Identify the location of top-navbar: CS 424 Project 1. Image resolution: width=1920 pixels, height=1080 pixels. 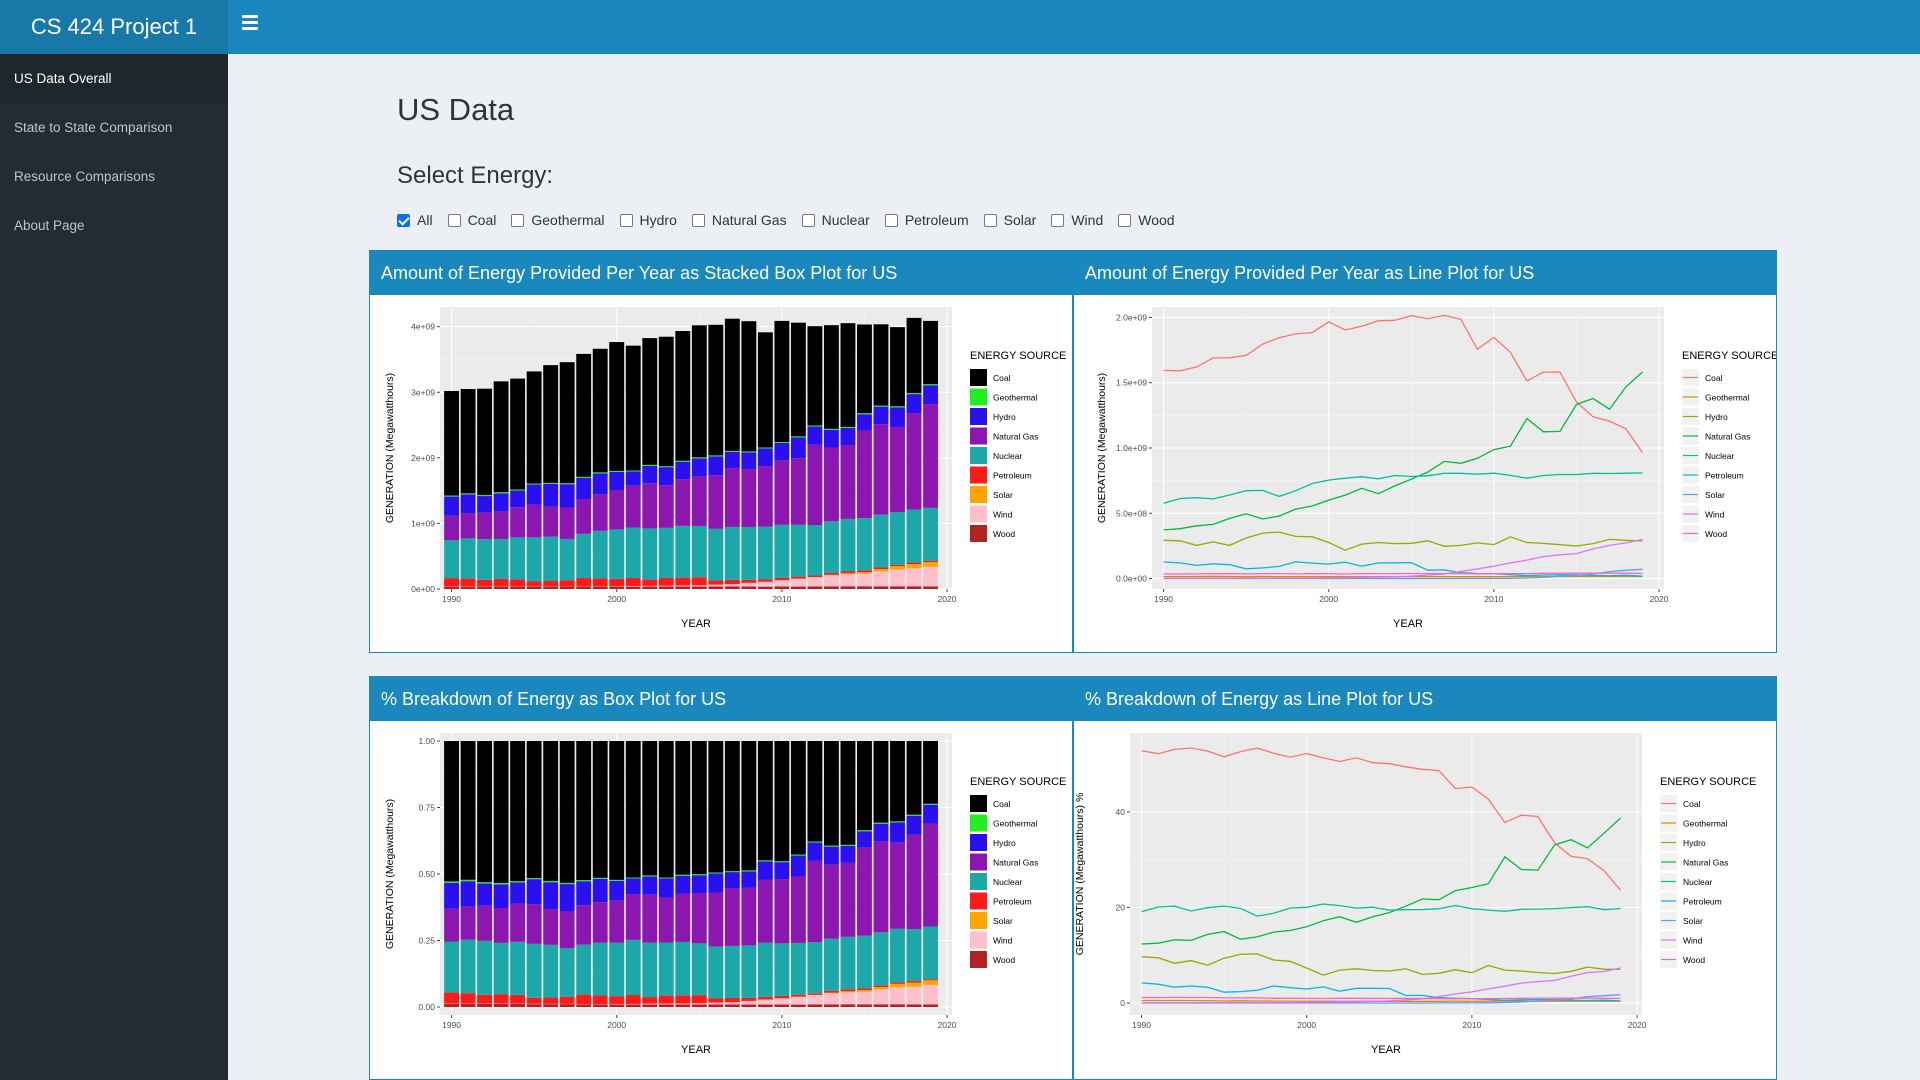
(960, 27).